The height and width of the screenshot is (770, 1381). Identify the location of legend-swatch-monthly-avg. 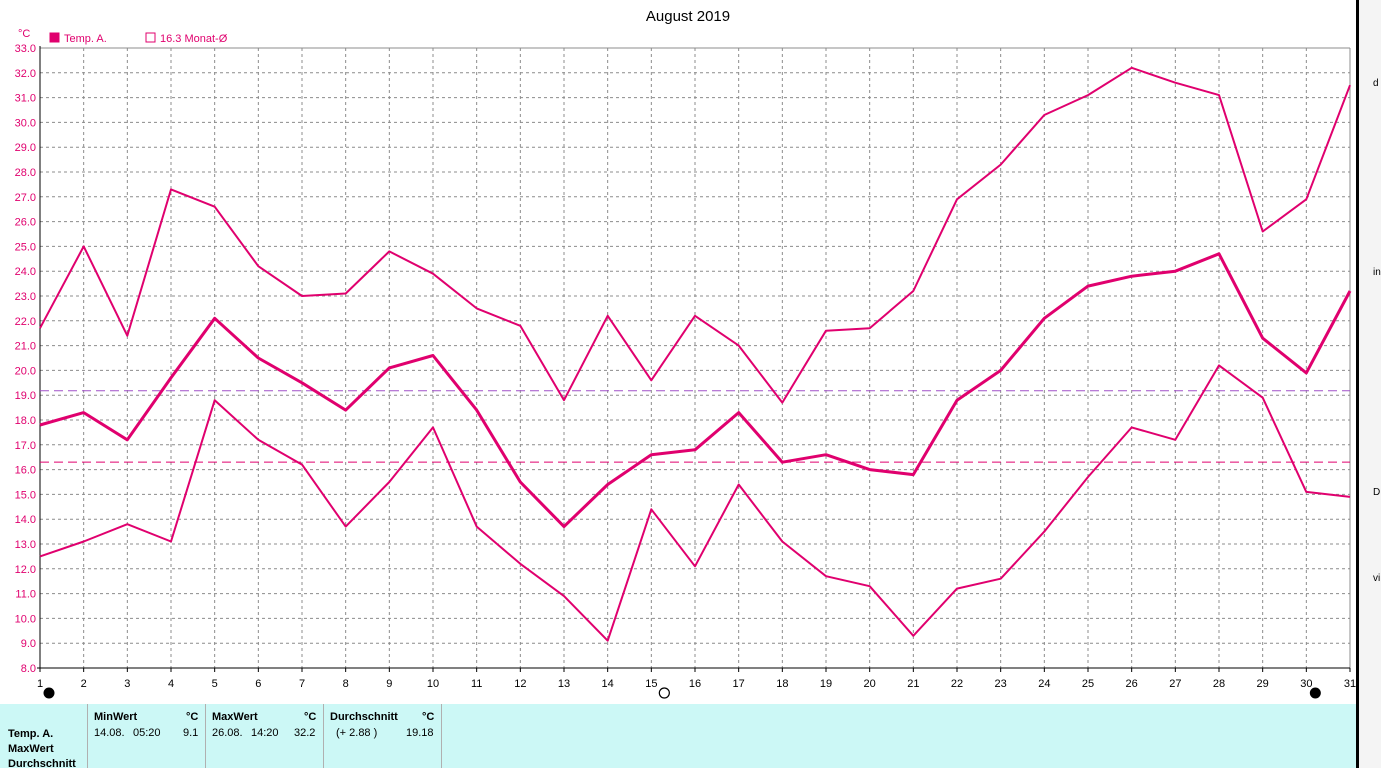
(150, 37).